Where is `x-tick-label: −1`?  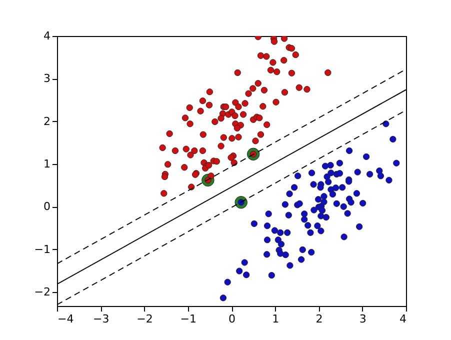 x-tick-label: −1 is located at coordinates (188, 319).